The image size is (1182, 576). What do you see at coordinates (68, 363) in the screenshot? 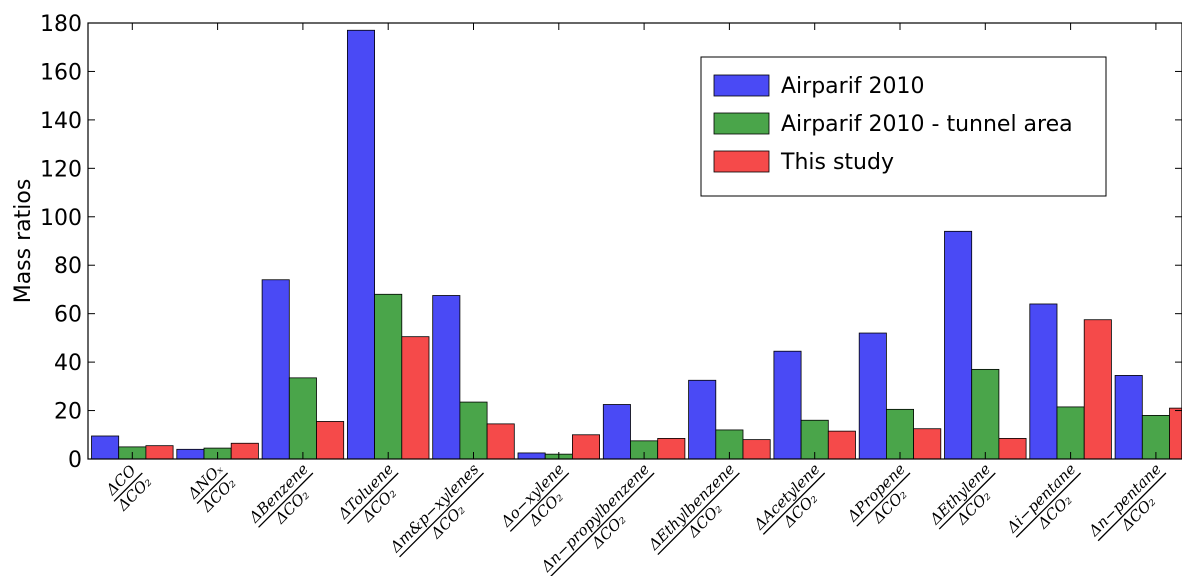
I see `y-tick-label: 40` at bounding box center [68, 363].